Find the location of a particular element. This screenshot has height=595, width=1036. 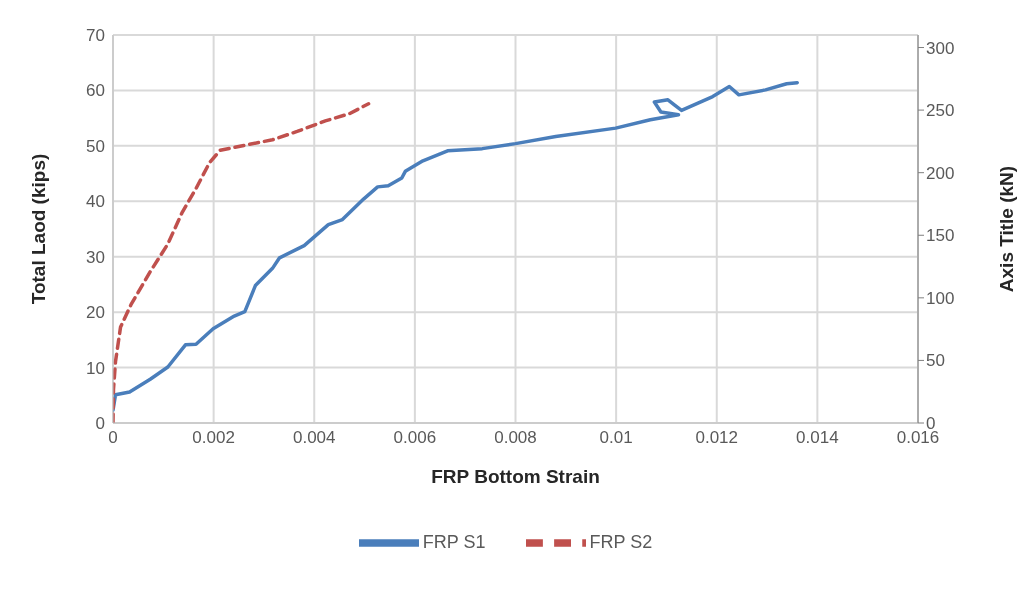

x-tick-label: 0 is located at coordinates (113, 438).